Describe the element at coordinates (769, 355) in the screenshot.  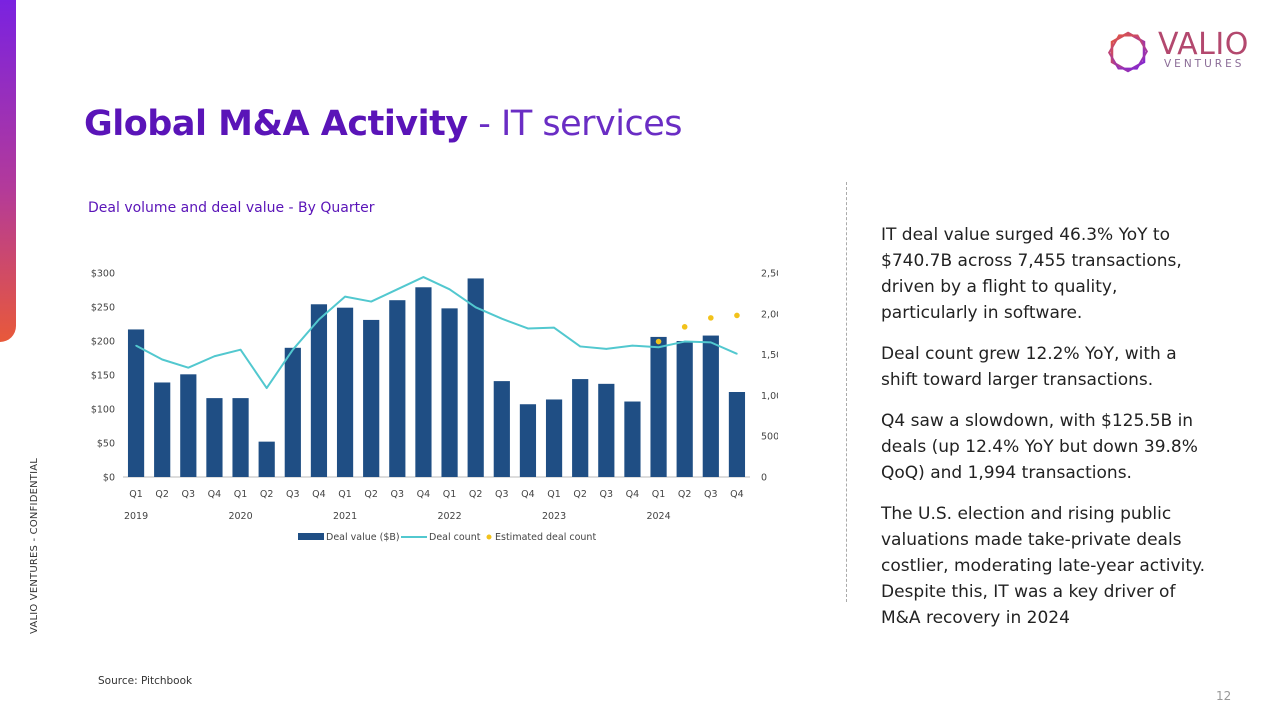
I see `y-right-tick-label: 1,500` at that location.